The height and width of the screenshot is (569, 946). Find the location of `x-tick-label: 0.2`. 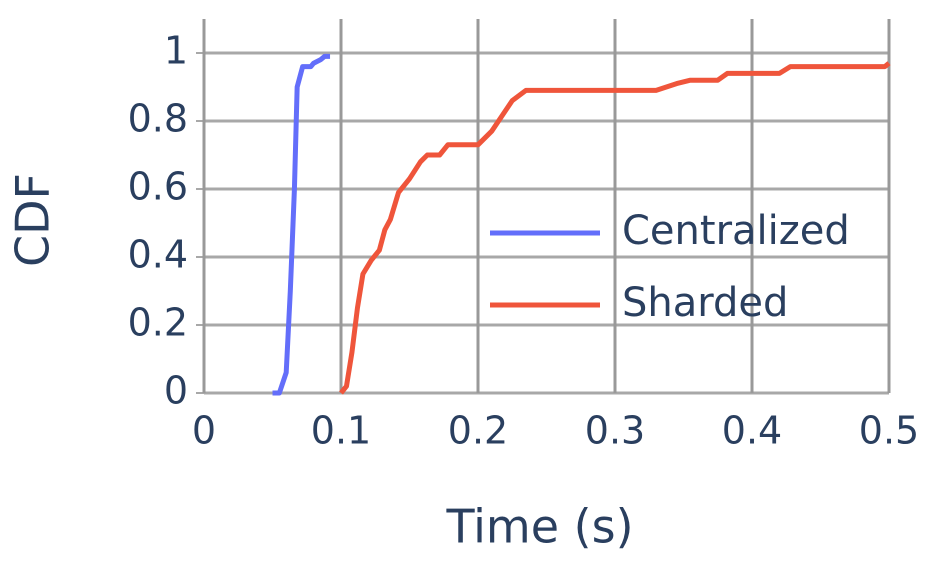

x-tick-label: 0.2 is located at coordinates (478, 431).